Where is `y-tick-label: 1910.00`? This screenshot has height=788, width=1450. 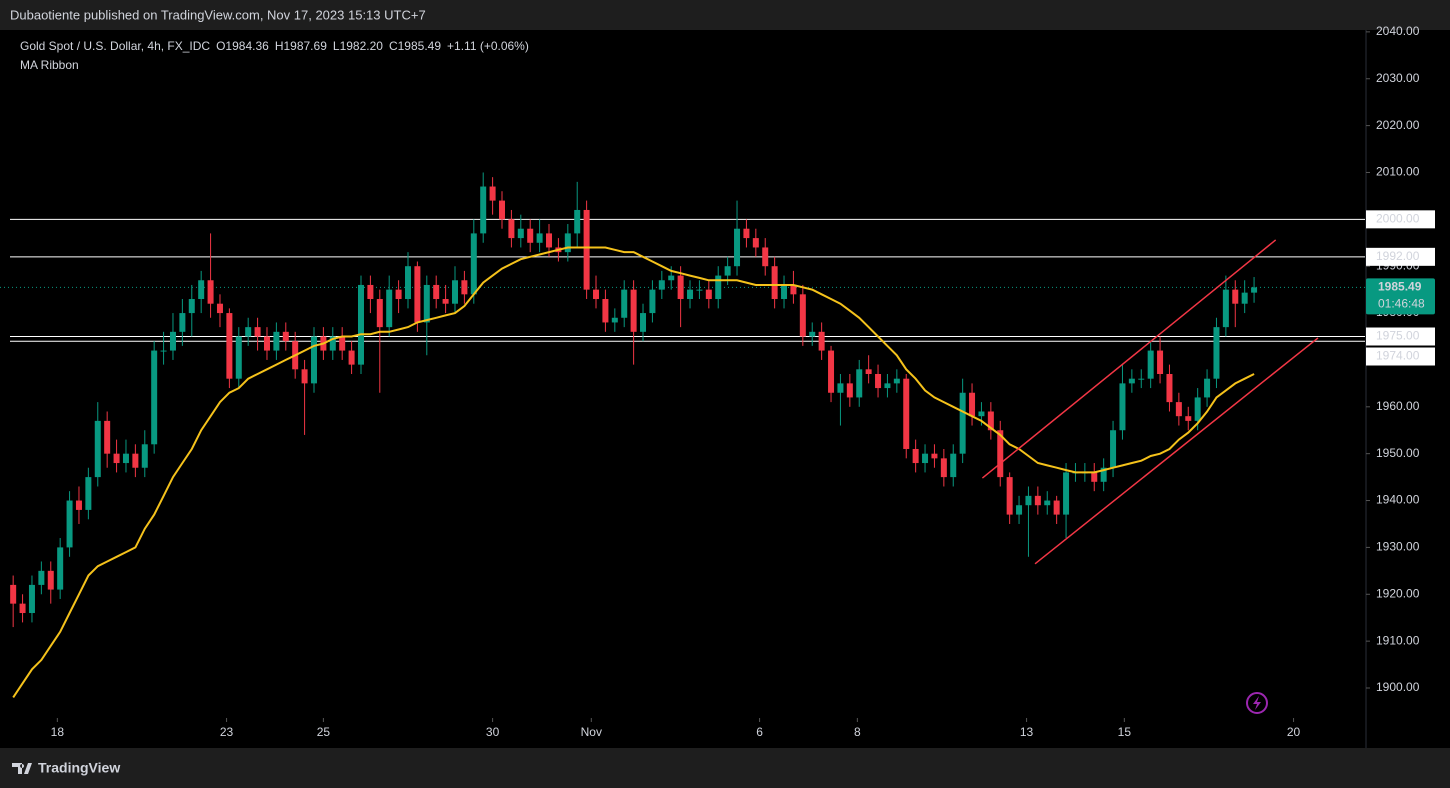
y-tick-label: 1910.00 is located at coordinates (1398, 640).